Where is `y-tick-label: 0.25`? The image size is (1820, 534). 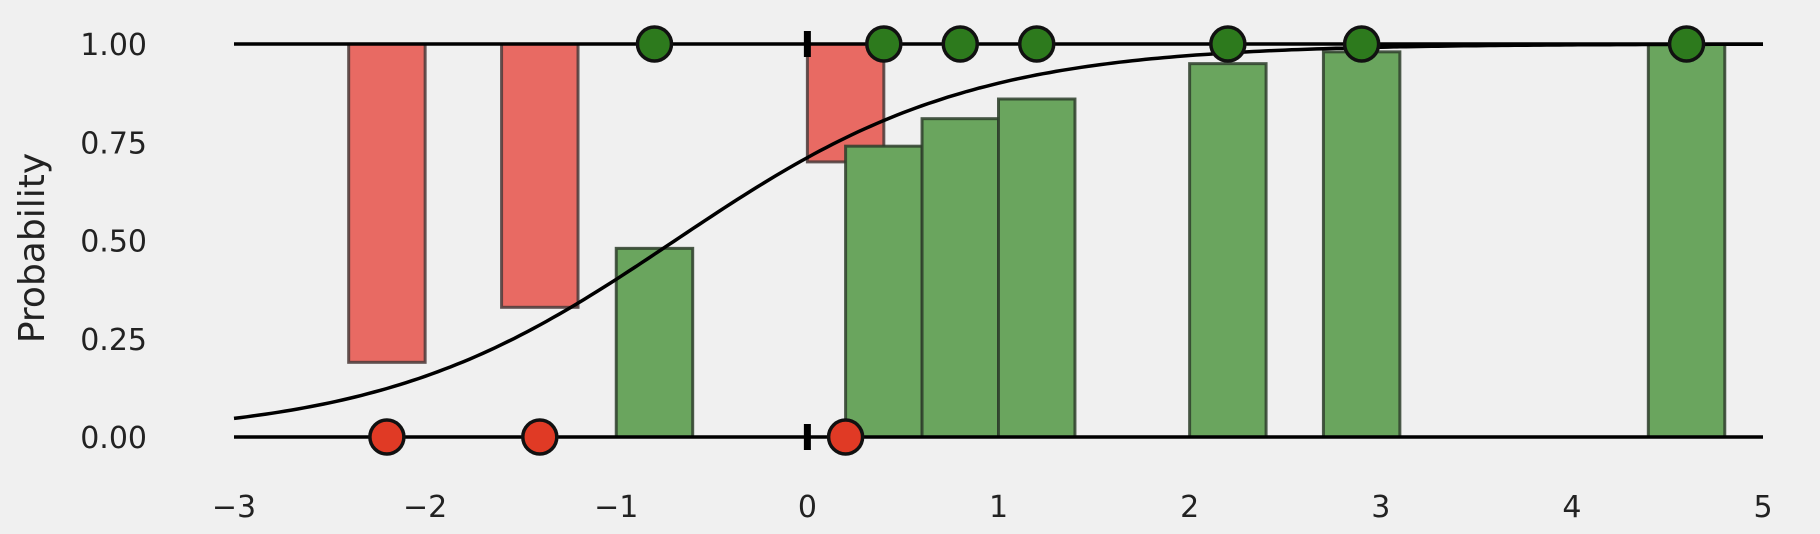 y-tick-label: 0.25 is located at coordinates (113, 340).